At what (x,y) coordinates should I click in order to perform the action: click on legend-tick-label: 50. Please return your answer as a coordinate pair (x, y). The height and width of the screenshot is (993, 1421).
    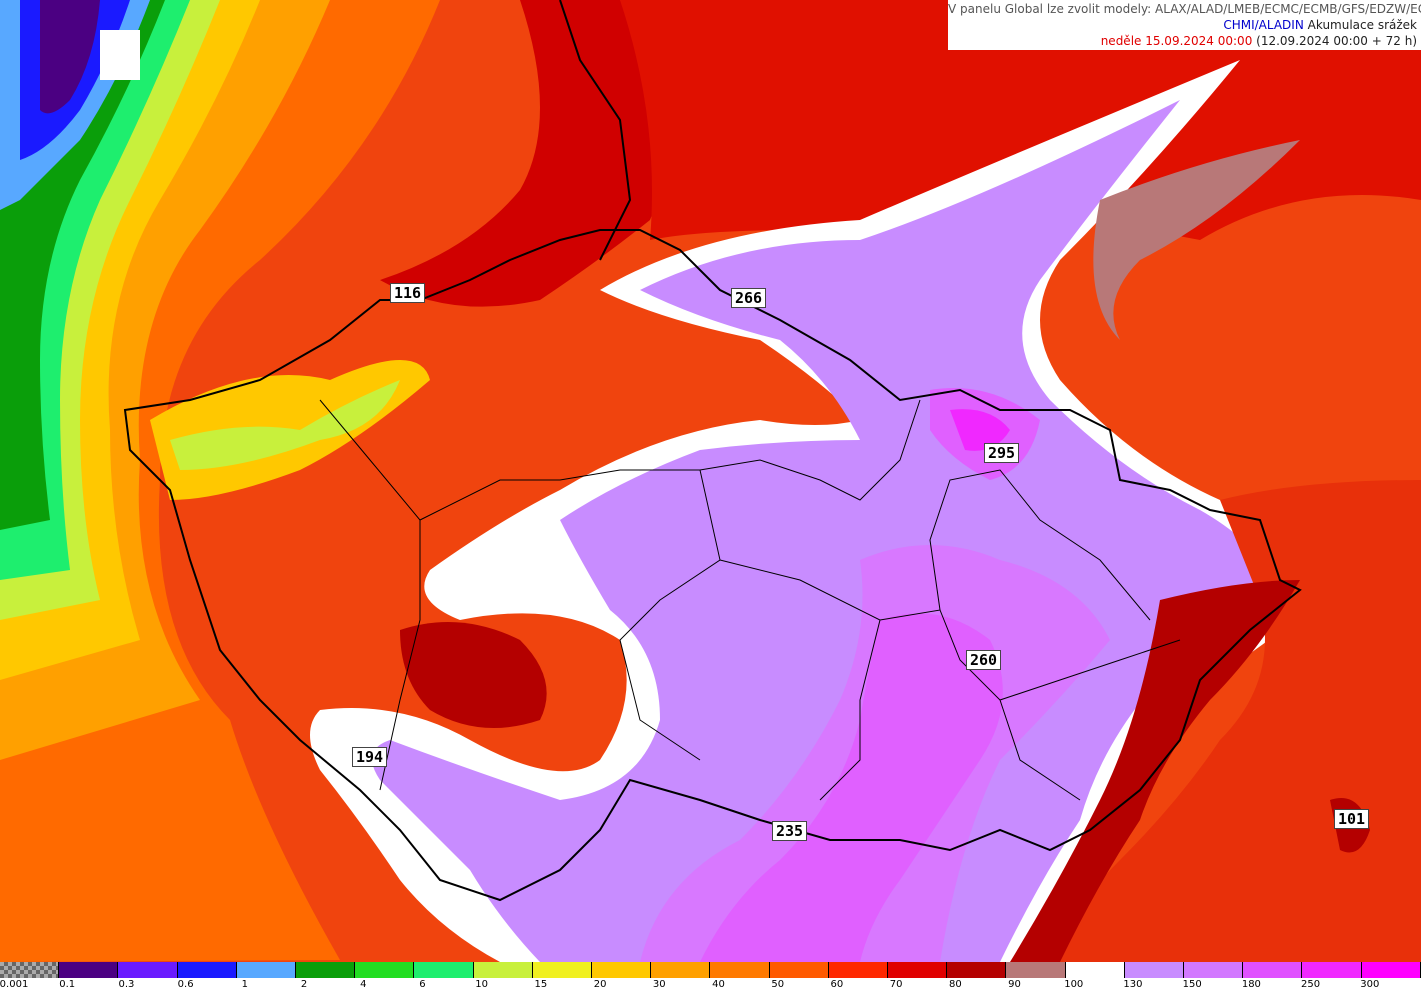
    Looking at the image, I should click on (778, 984).